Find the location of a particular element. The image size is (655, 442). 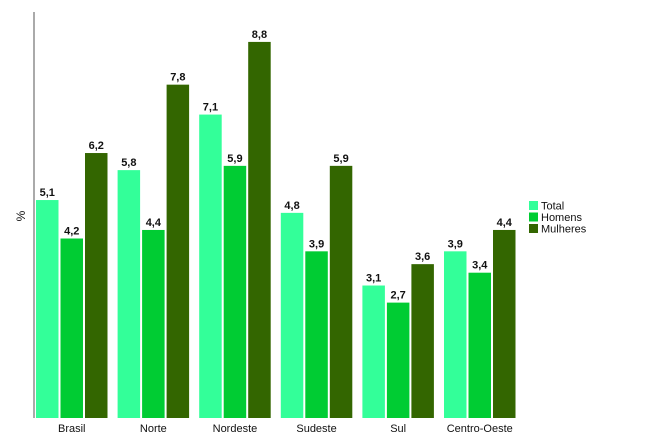

bar-sul-mulheres is located at coordinates (422, 341).